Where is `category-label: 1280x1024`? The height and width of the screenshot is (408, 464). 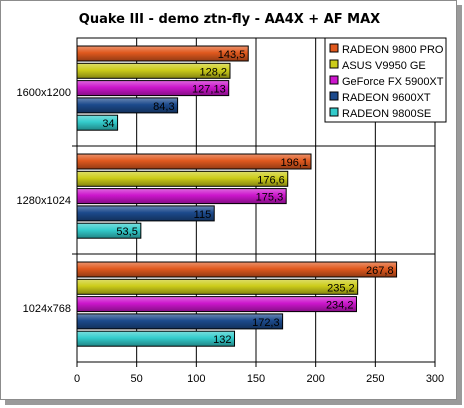 category-label: 1280x1024 is located at coordinates (44, 201).